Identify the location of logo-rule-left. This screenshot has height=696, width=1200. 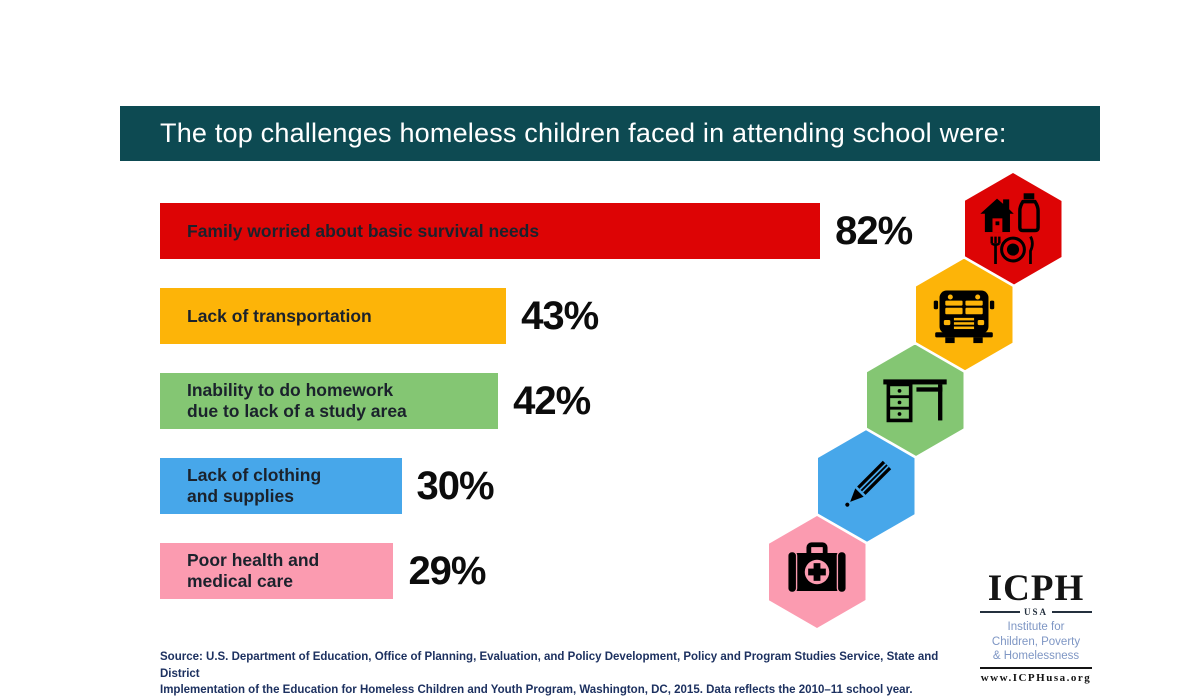
(1000, 612).